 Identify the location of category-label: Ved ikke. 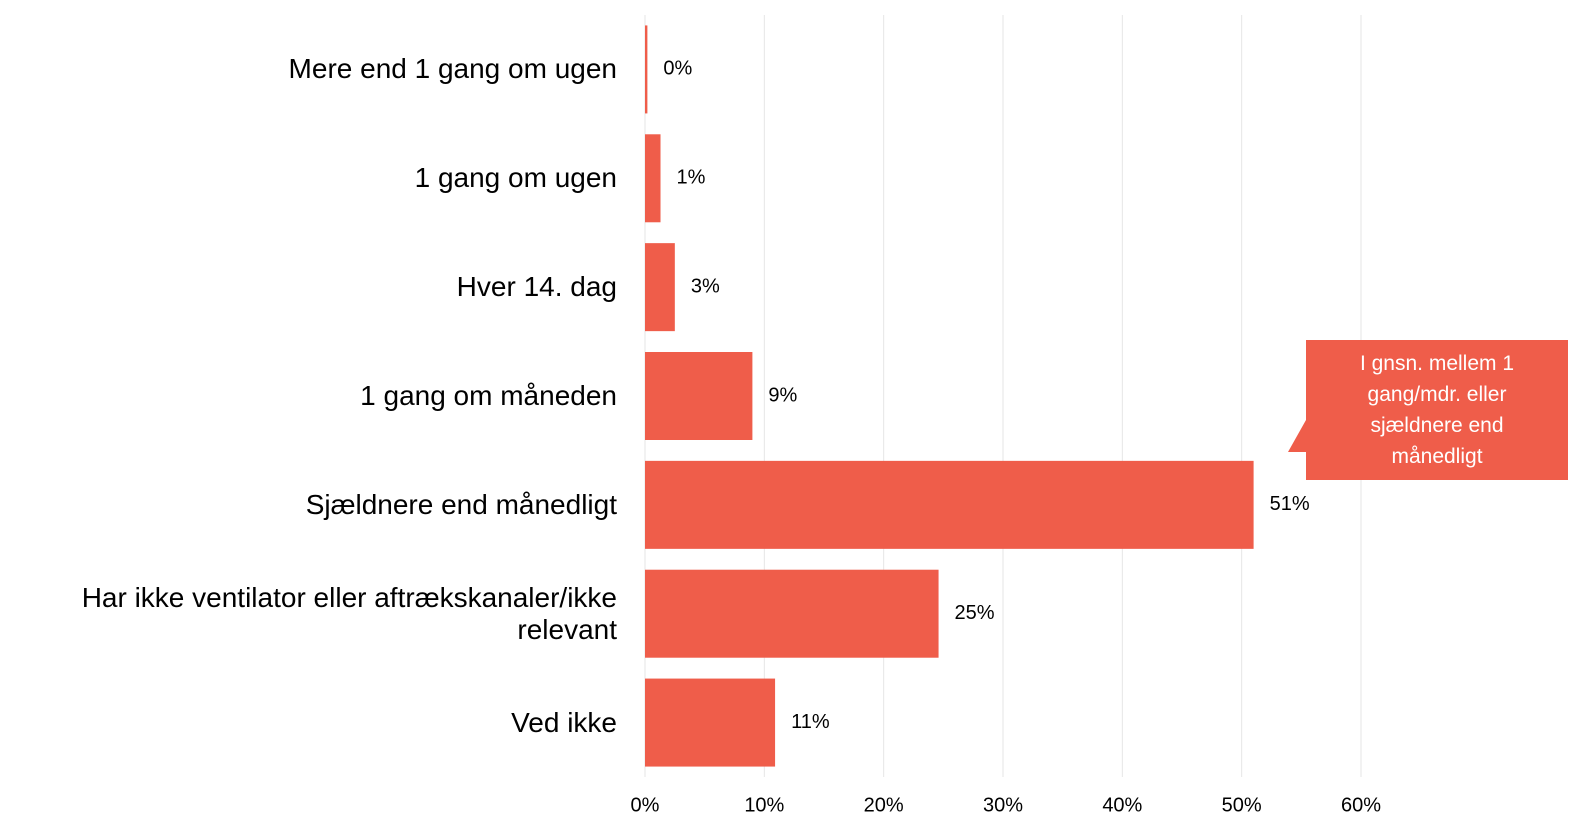
(564, 722).